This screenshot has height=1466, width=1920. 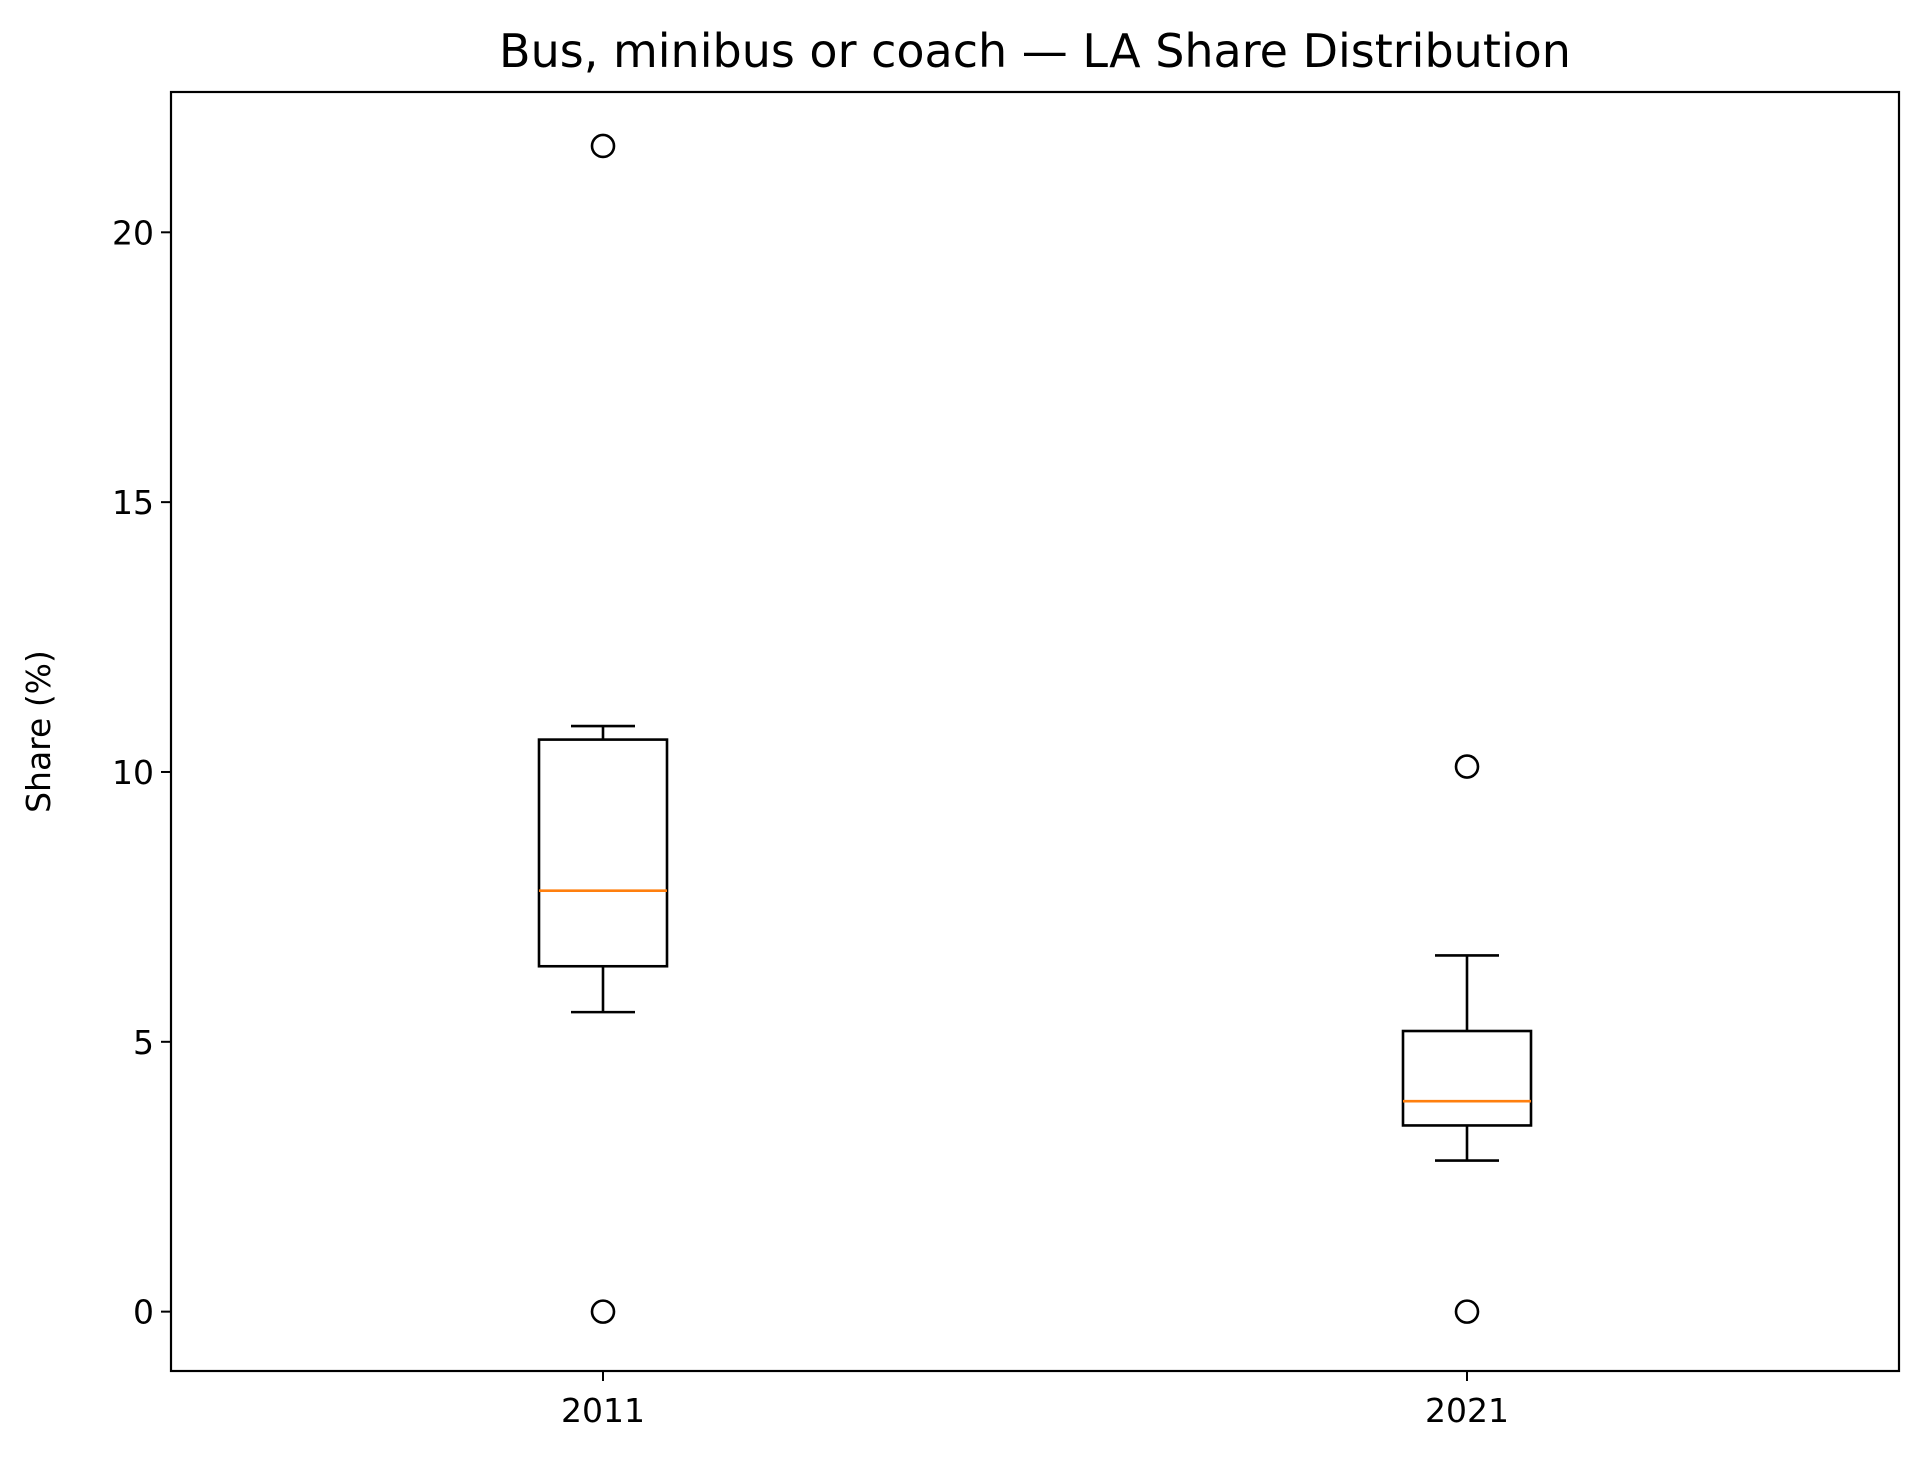 I want to click on box-2021, so click(x=1467, y=1039).